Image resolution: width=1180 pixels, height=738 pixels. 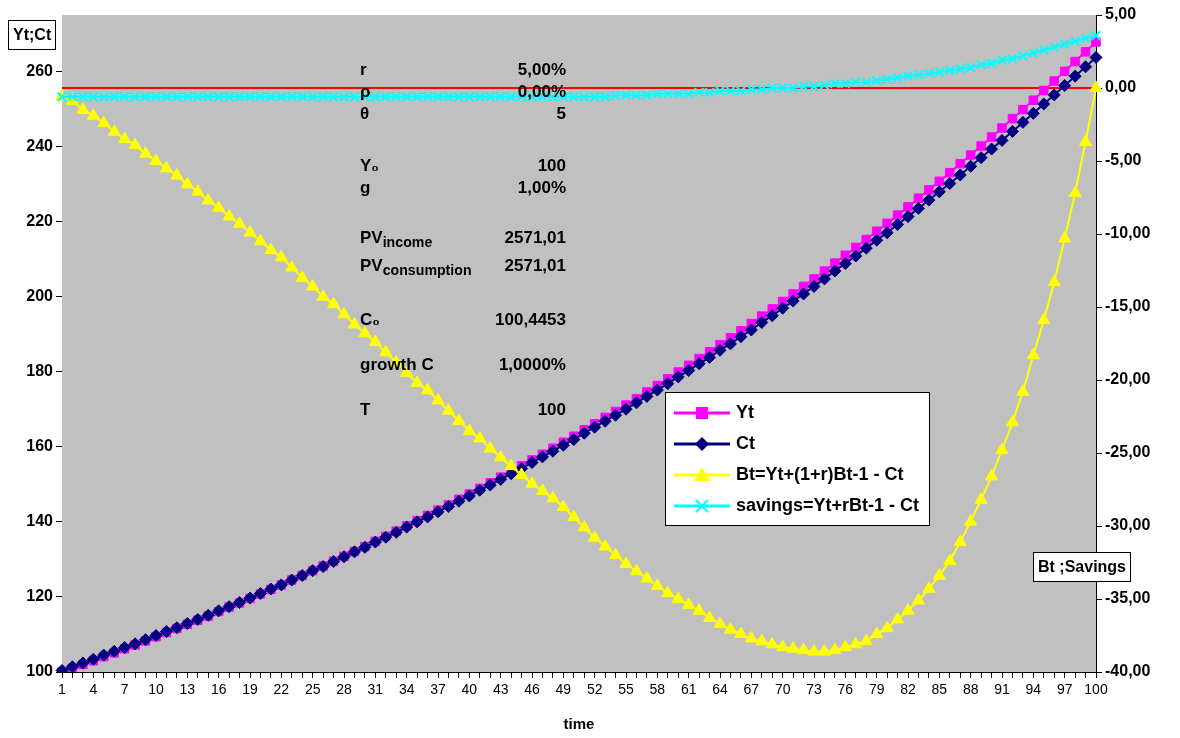 What do you see at coordinates (32, 35) in the screenshot?
I see `y-axis-title: Yt;Ct` at bounding box center [32, 35].